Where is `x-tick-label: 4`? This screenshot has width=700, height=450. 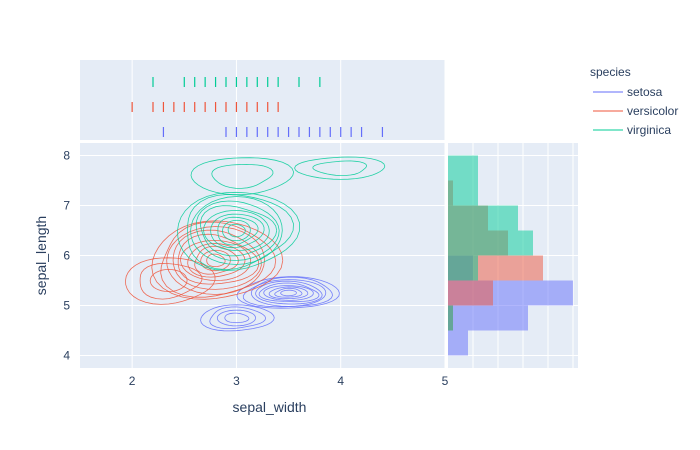
x-tick-label: 4 is located at coordinates (340, 381).